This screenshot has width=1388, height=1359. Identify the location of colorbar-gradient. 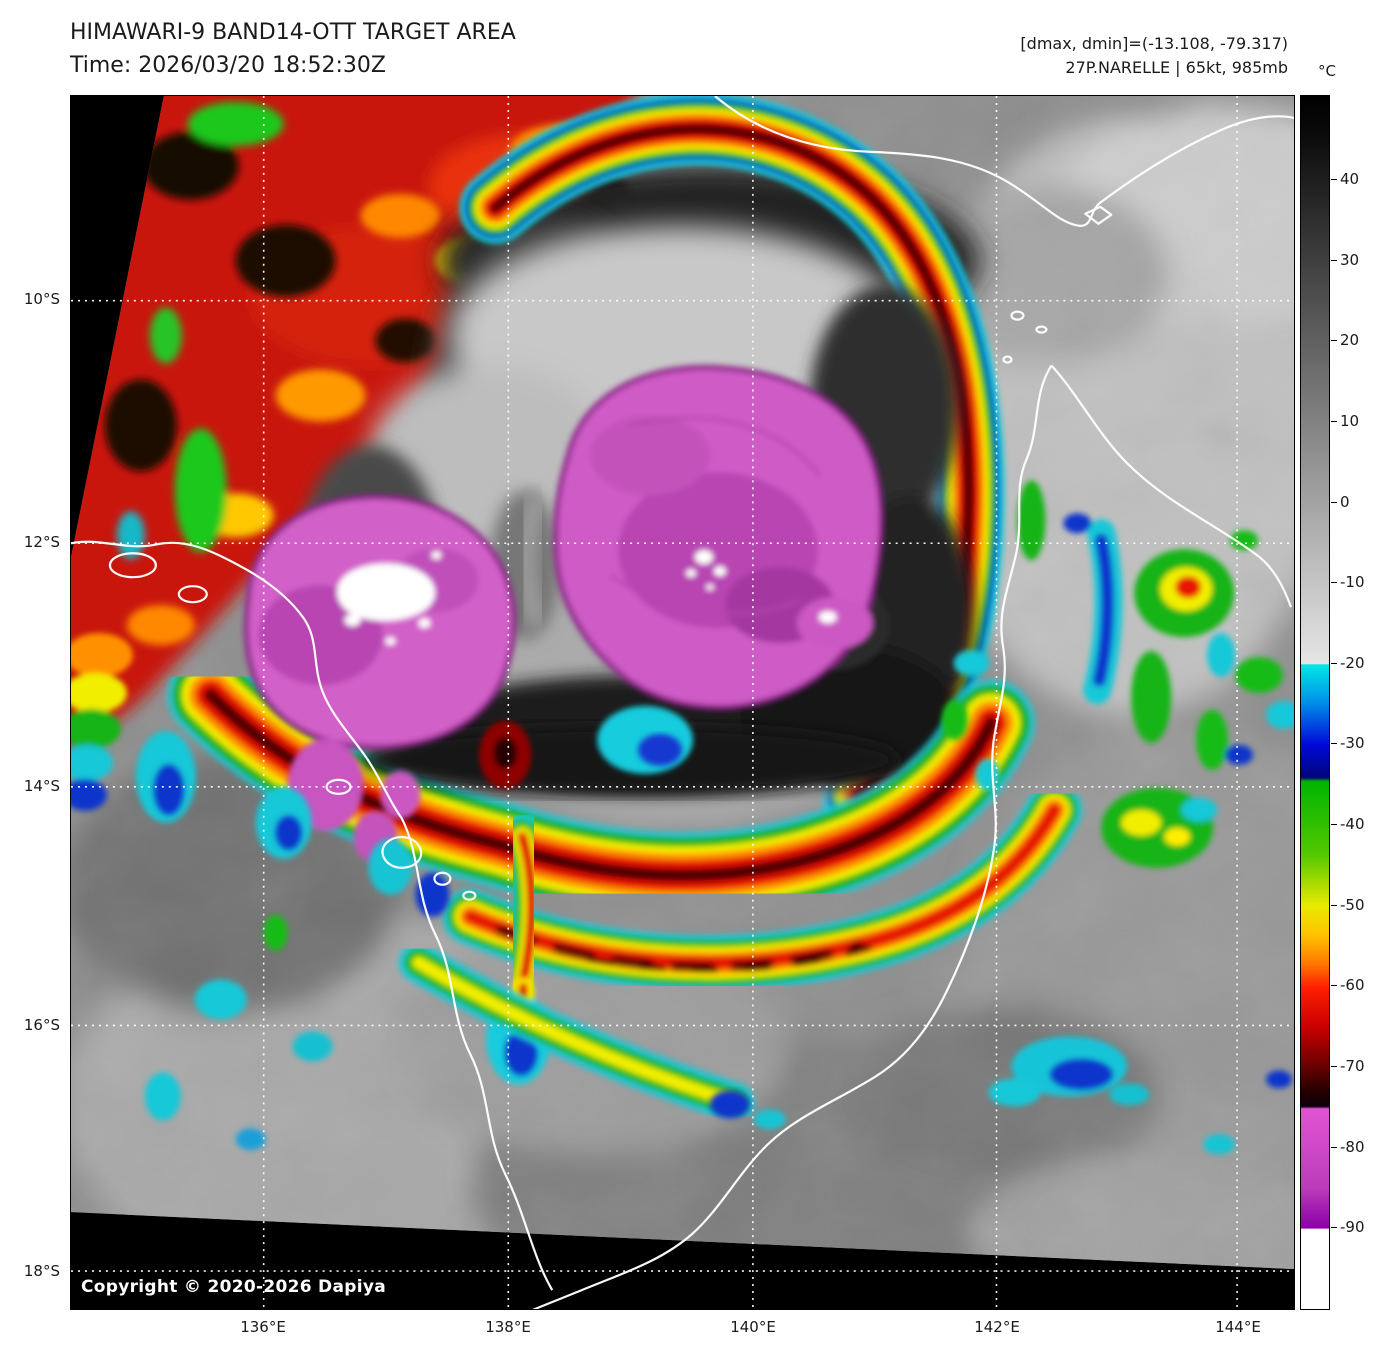
(1315, 702).